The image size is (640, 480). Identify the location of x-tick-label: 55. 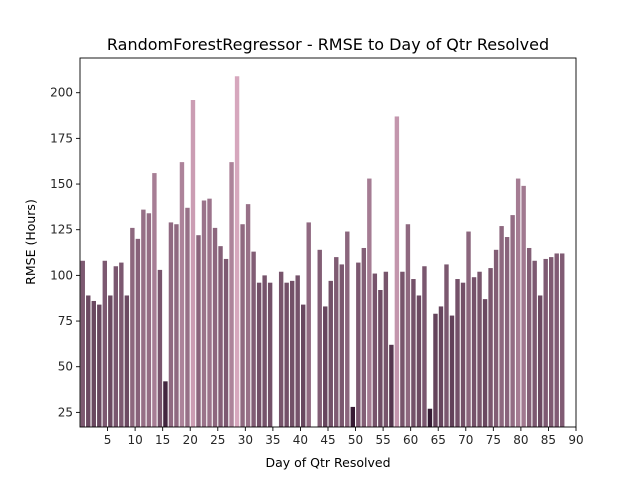
(382, 440).